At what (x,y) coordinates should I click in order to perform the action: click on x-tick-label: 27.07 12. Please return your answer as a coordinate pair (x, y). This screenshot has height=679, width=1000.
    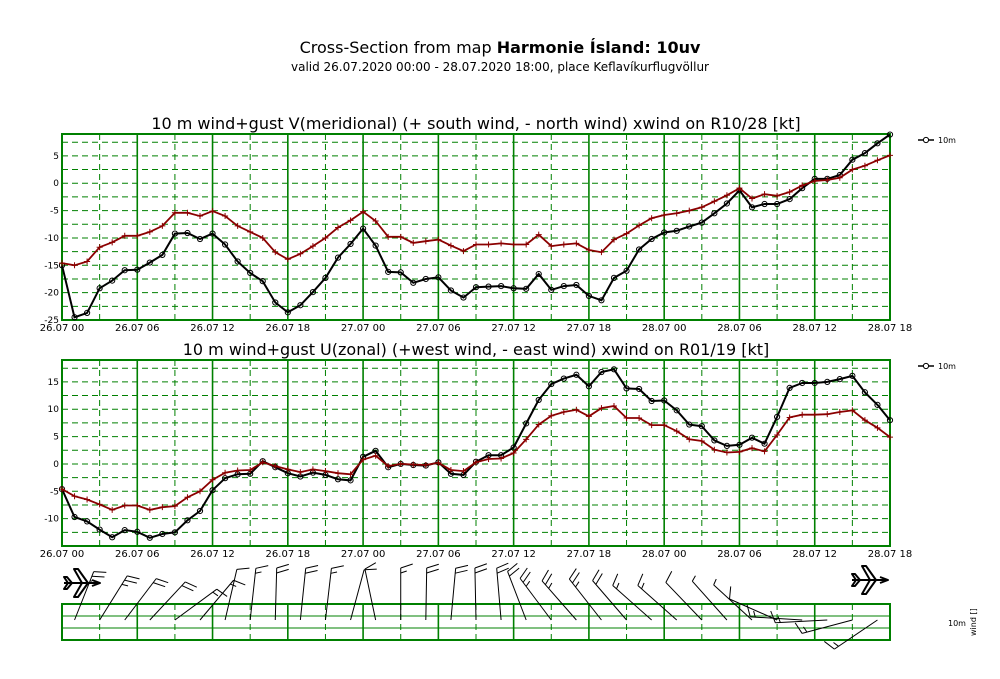
    Looking at the image, I should click on (513, 554).